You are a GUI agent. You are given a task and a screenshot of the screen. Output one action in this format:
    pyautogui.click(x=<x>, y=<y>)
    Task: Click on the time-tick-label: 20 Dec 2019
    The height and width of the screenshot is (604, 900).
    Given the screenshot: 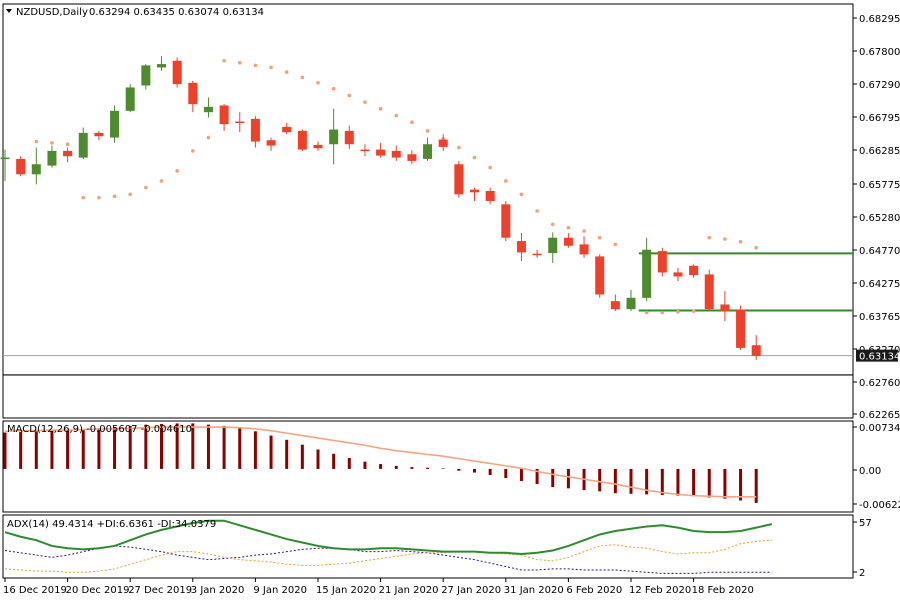 What is the action you would take?
    pyautogui.click(x=98, y=590)
    